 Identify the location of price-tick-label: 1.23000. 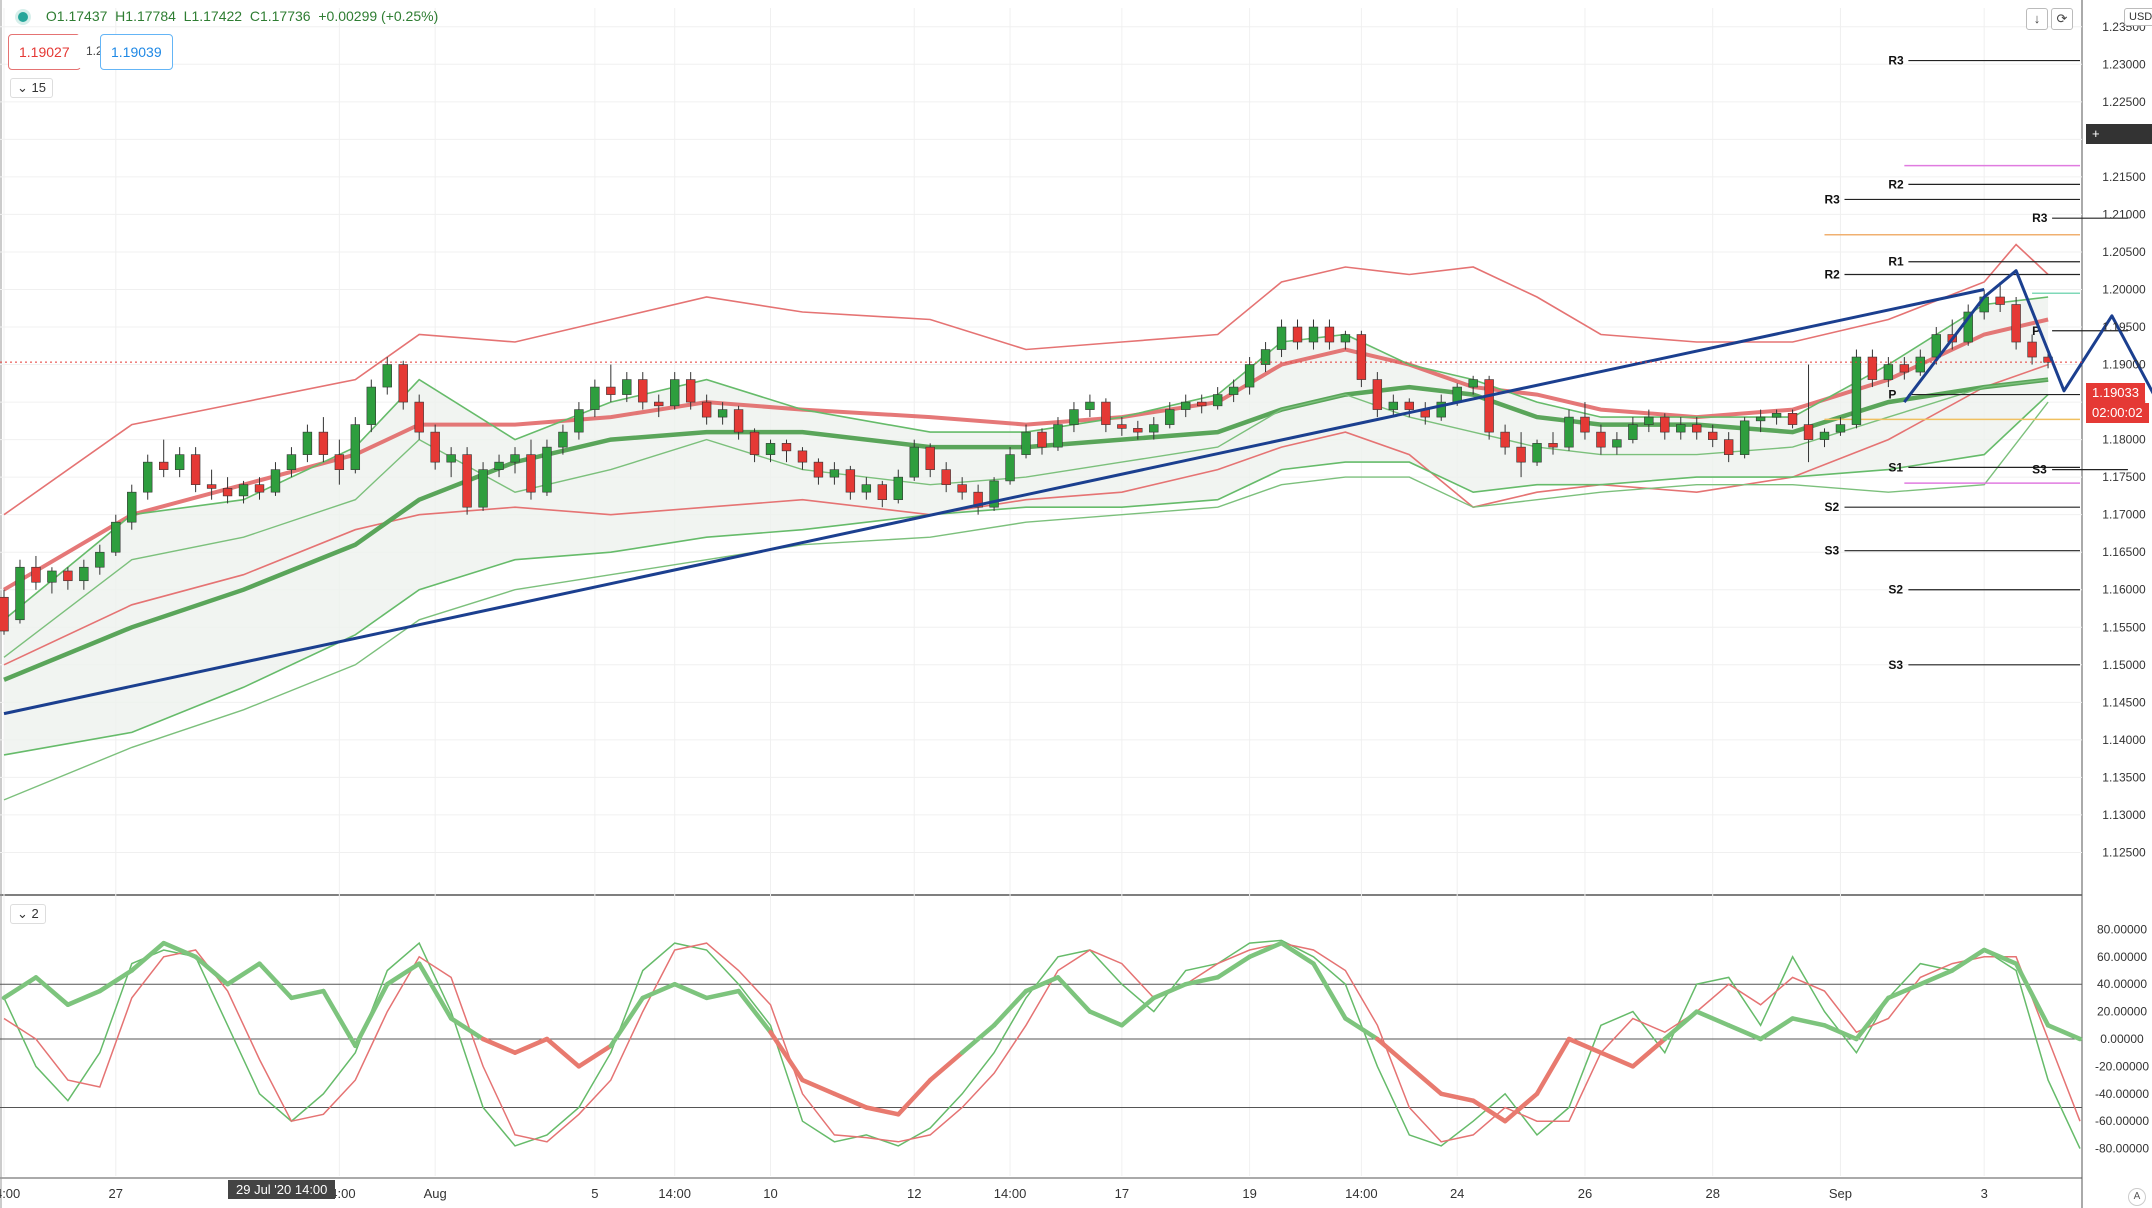
(2124, 64).